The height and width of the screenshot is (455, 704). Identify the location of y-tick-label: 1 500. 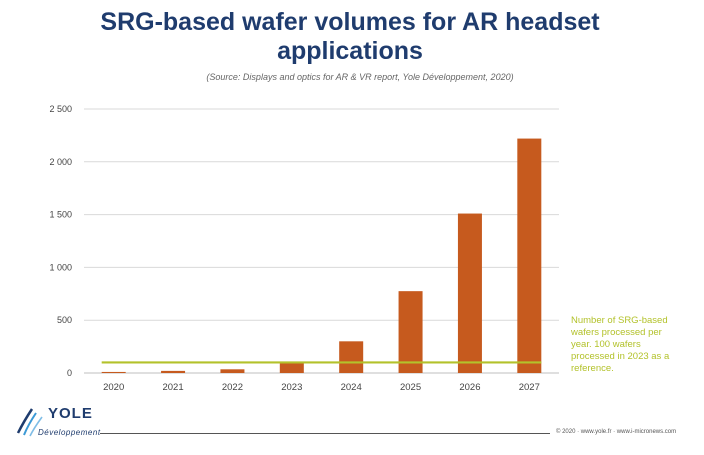
(60, 215).